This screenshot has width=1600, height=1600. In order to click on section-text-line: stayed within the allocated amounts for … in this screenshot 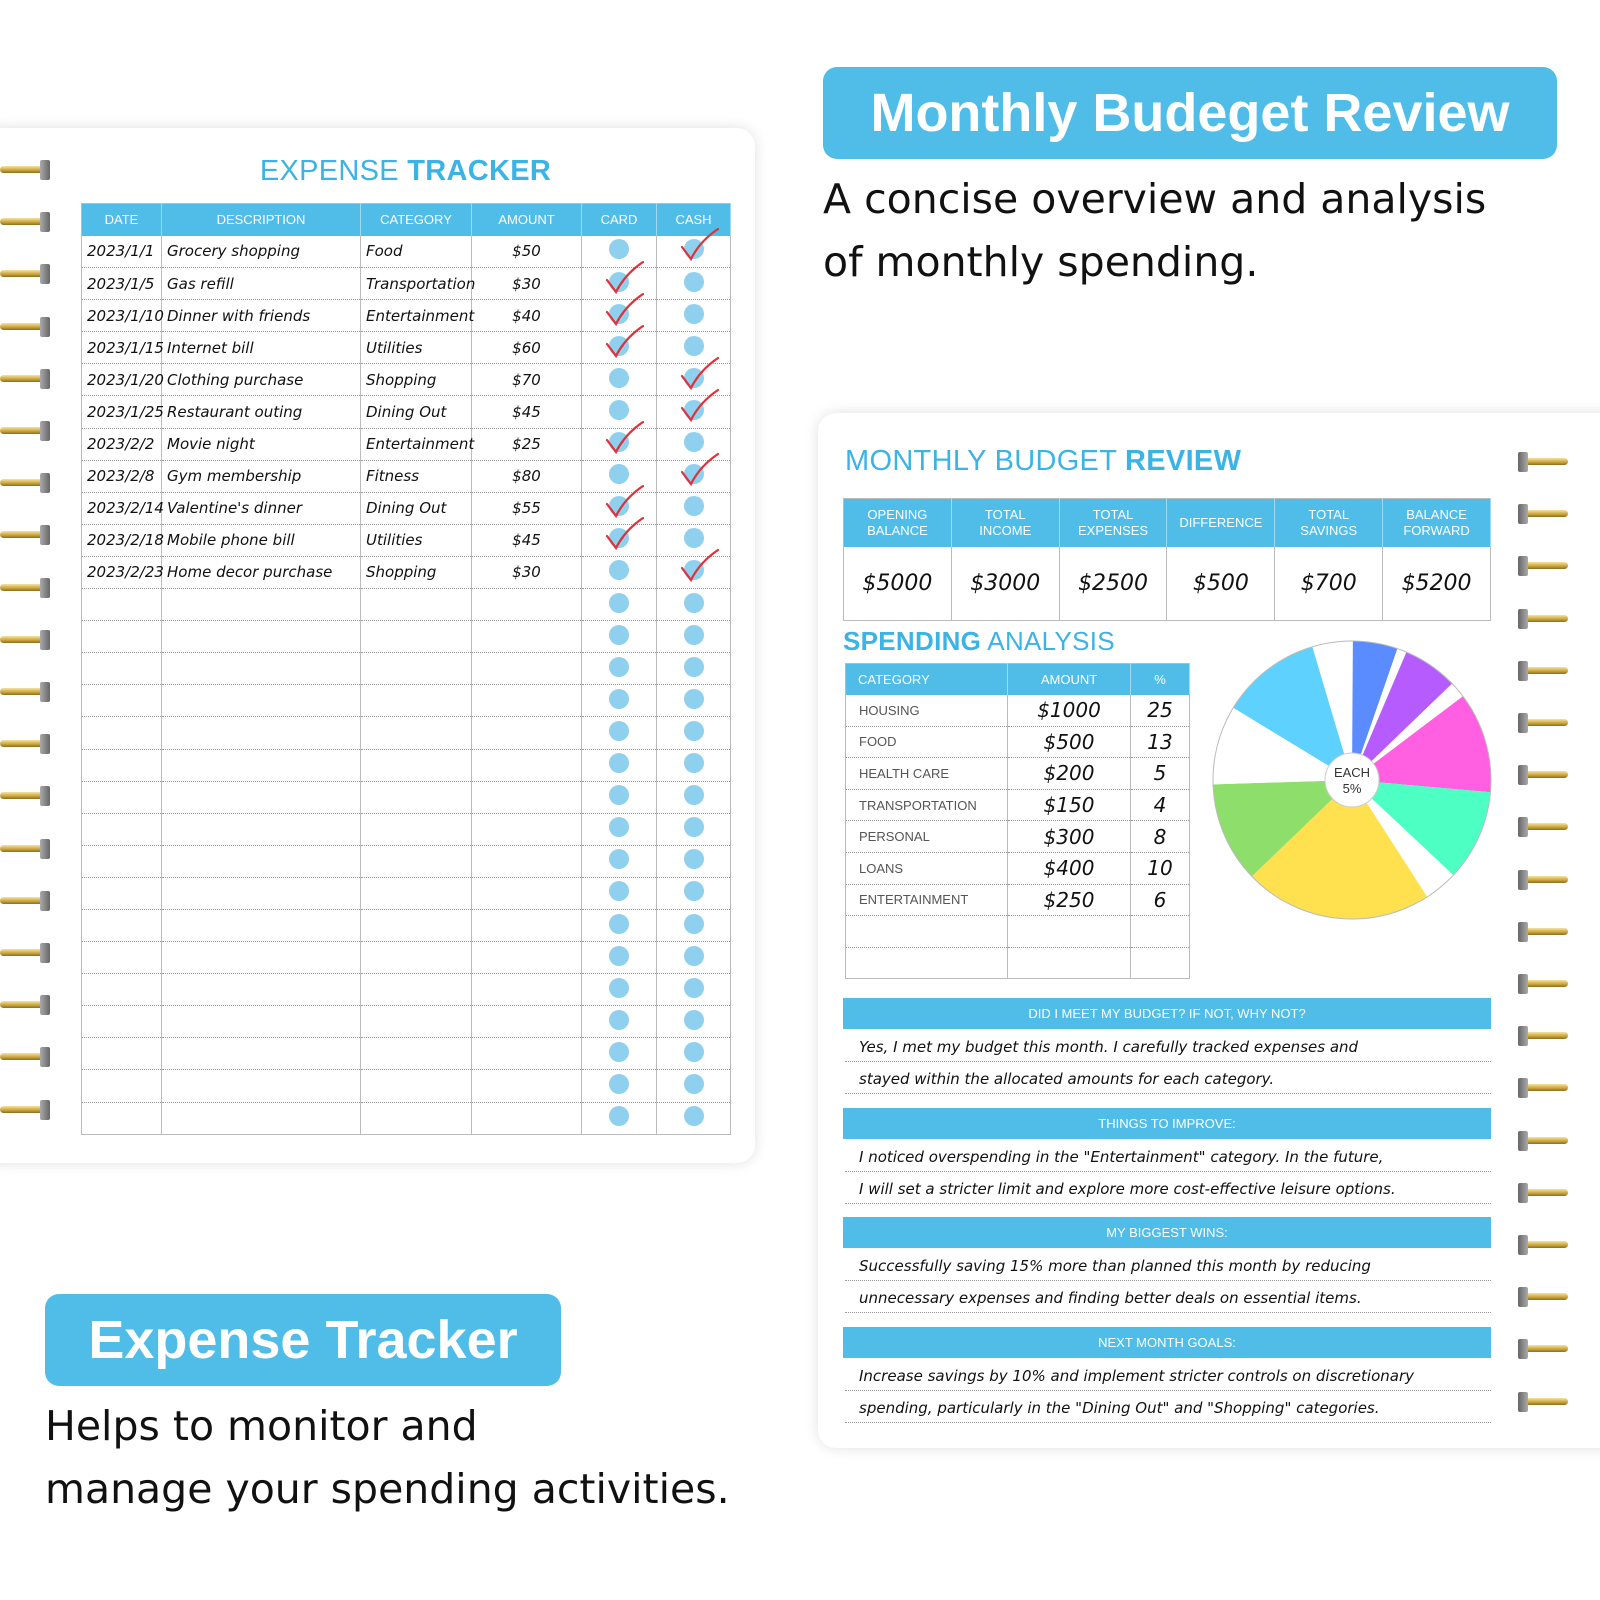, I will do `click(1168, 1078)`.